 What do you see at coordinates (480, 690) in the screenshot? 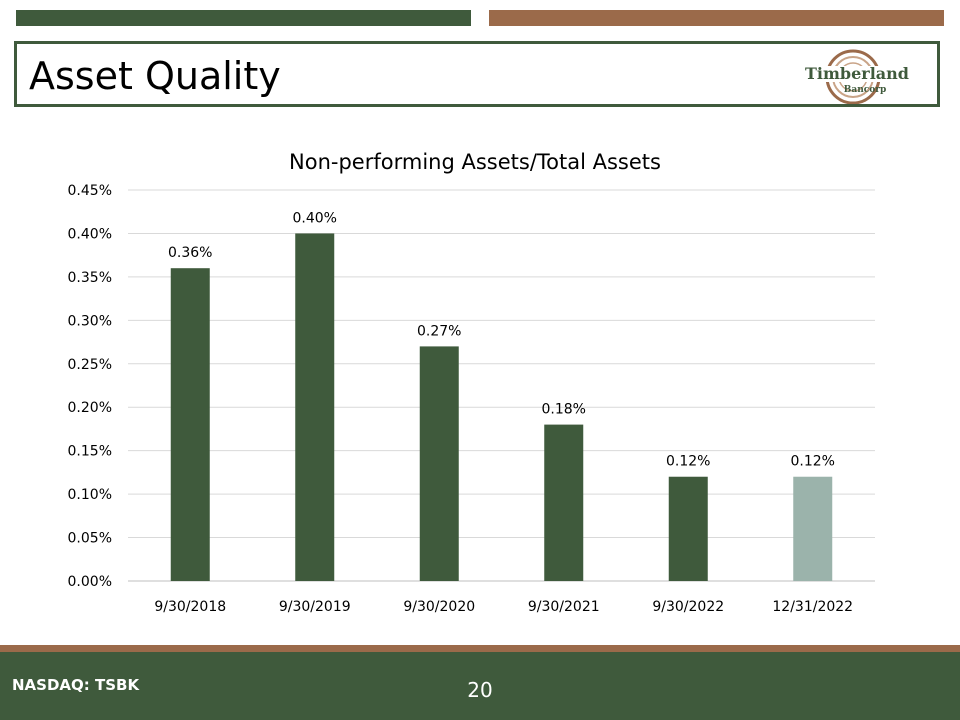
I see `page-number: 20` at bounding box center [480, 690].